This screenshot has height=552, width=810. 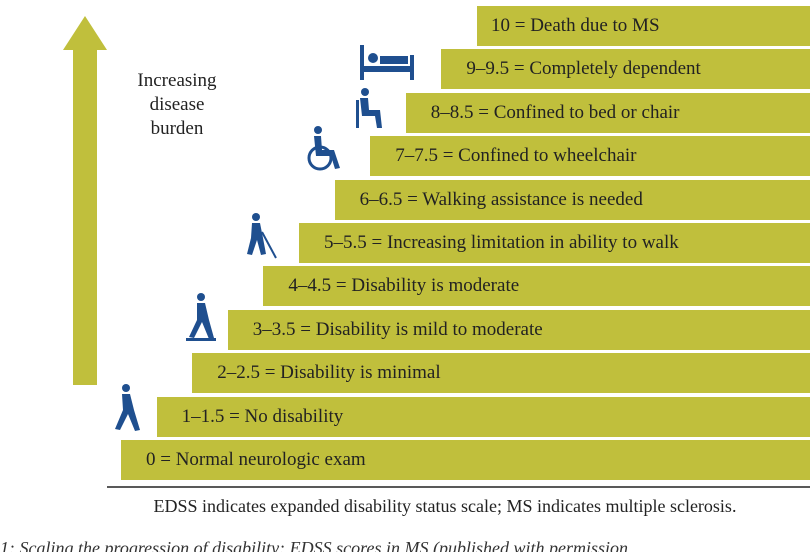 What do you see at coordinates (177, 128) in the screenshot?
I see `side-label: burden` at bounding box center [177, 128].